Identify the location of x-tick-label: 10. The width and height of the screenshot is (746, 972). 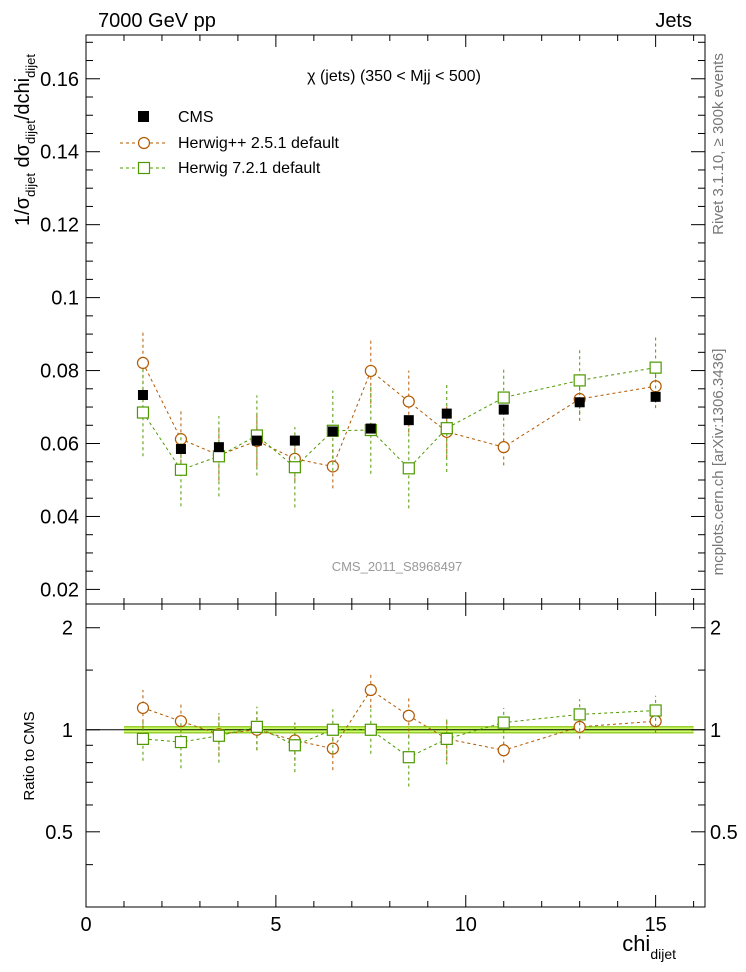
(466, 925).